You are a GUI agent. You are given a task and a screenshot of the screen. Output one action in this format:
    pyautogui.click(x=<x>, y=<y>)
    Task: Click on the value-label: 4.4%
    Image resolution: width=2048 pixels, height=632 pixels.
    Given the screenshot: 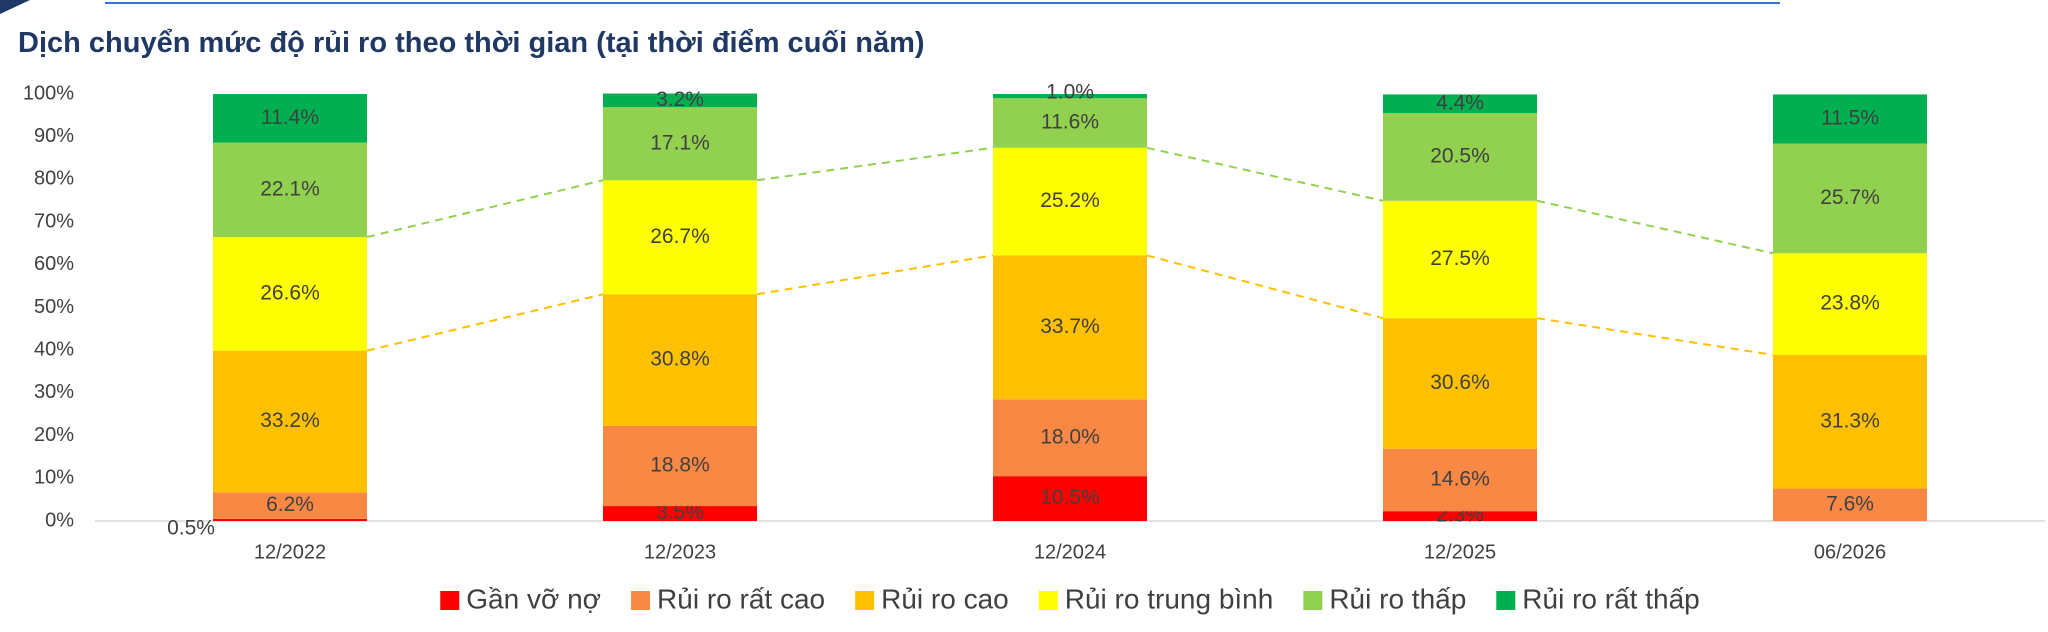 What is the action you would take?
    pyautogui.click(x=1460, y=102)
    